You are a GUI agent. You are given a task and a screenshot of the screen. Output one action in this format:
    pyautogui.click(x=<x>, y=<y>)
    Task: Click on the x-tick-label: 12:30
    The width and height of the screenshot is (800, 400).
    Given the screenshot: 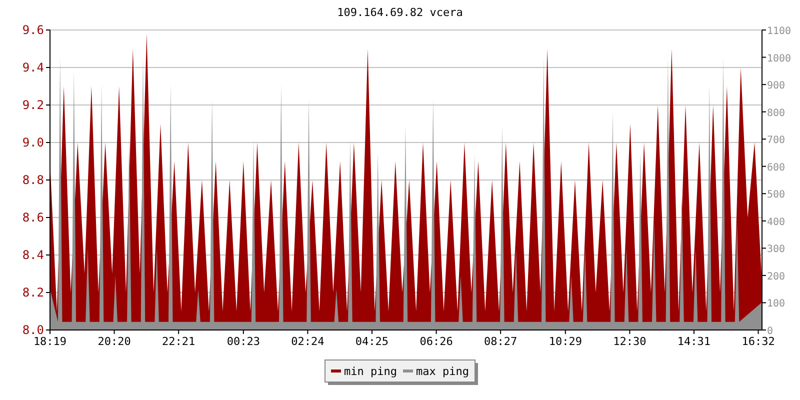 What is the action you would take?
    pyautogui.click(x=629, y=341)
    